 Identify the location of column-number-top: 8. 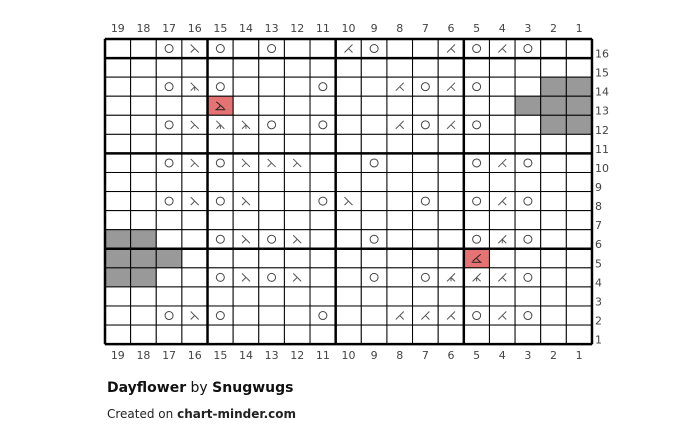
(399, 28).